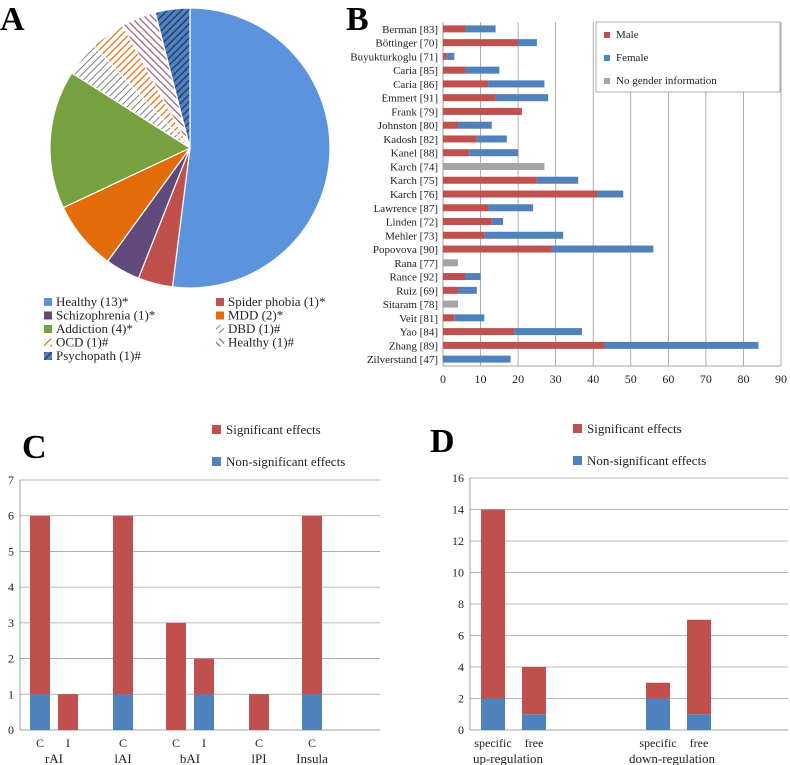  I want to click on pie-chart, so click(190, 148).